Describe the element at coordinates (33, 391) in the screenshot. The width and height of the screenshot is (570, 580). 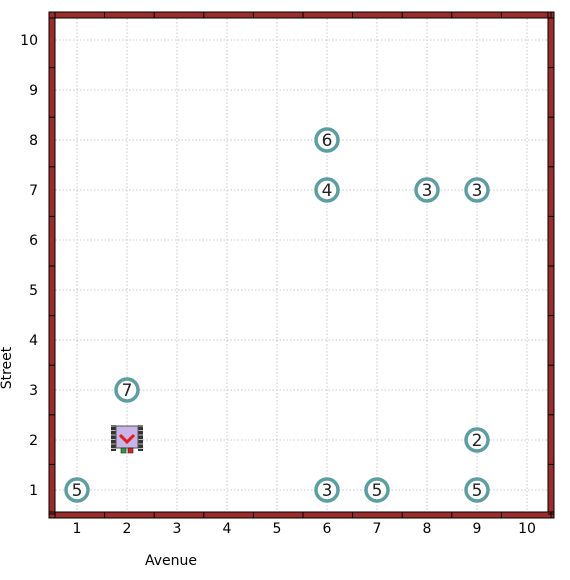
I see `street-tick-label: 3` at that location.